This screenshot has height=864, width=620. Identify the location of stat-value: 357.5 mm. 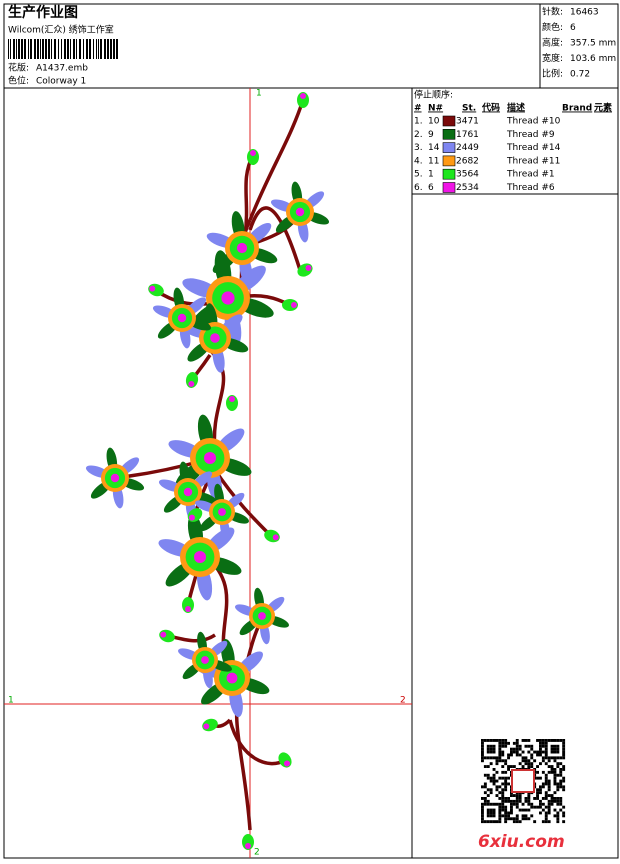
(593, 44).